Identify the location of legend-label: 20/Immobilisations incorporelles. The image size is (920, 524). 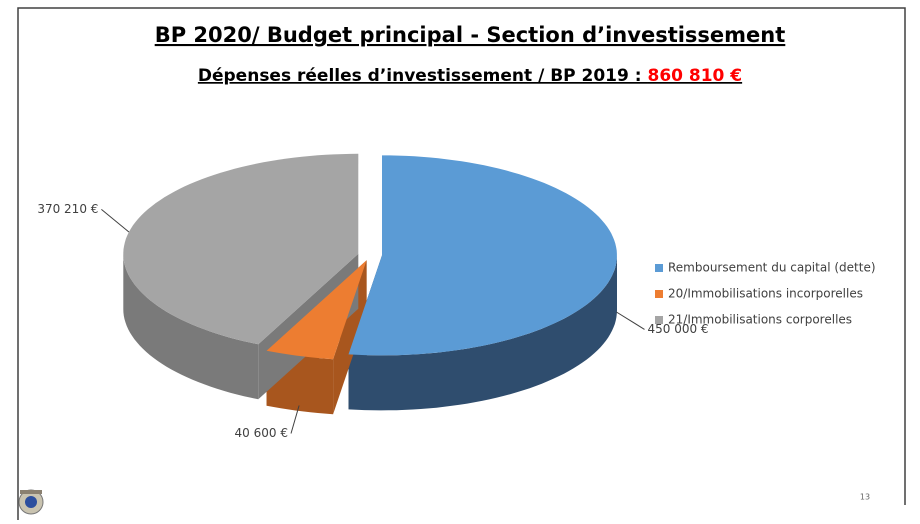
(765, 294).